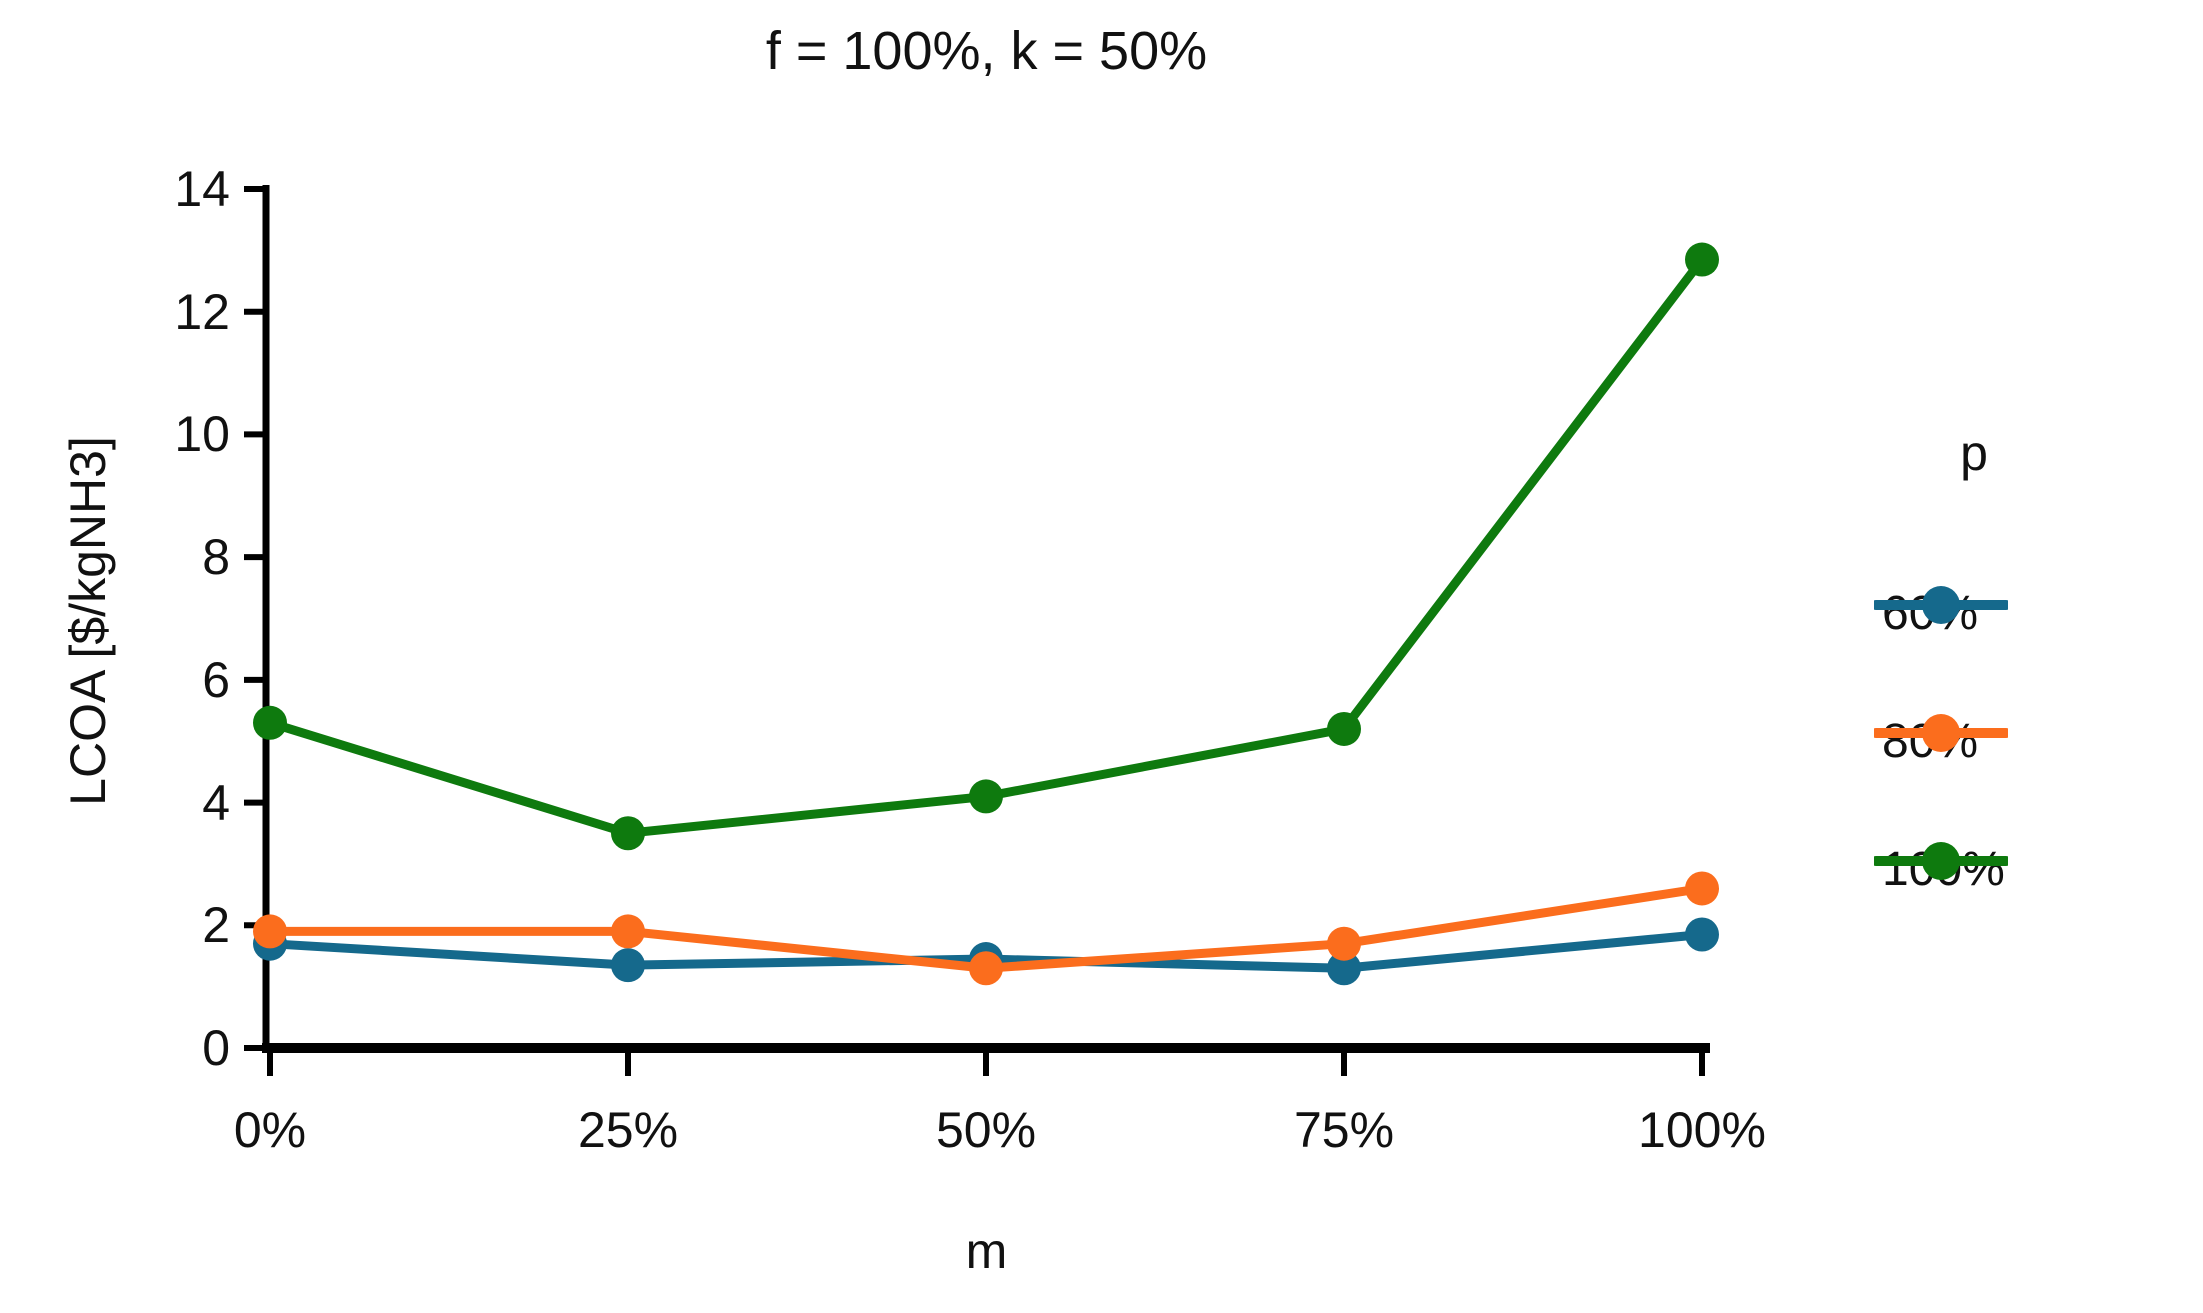 The height and width of the screenshot is (1313, 2203). I want to click on legend-item-60%: 60%, so click(1941, 613).